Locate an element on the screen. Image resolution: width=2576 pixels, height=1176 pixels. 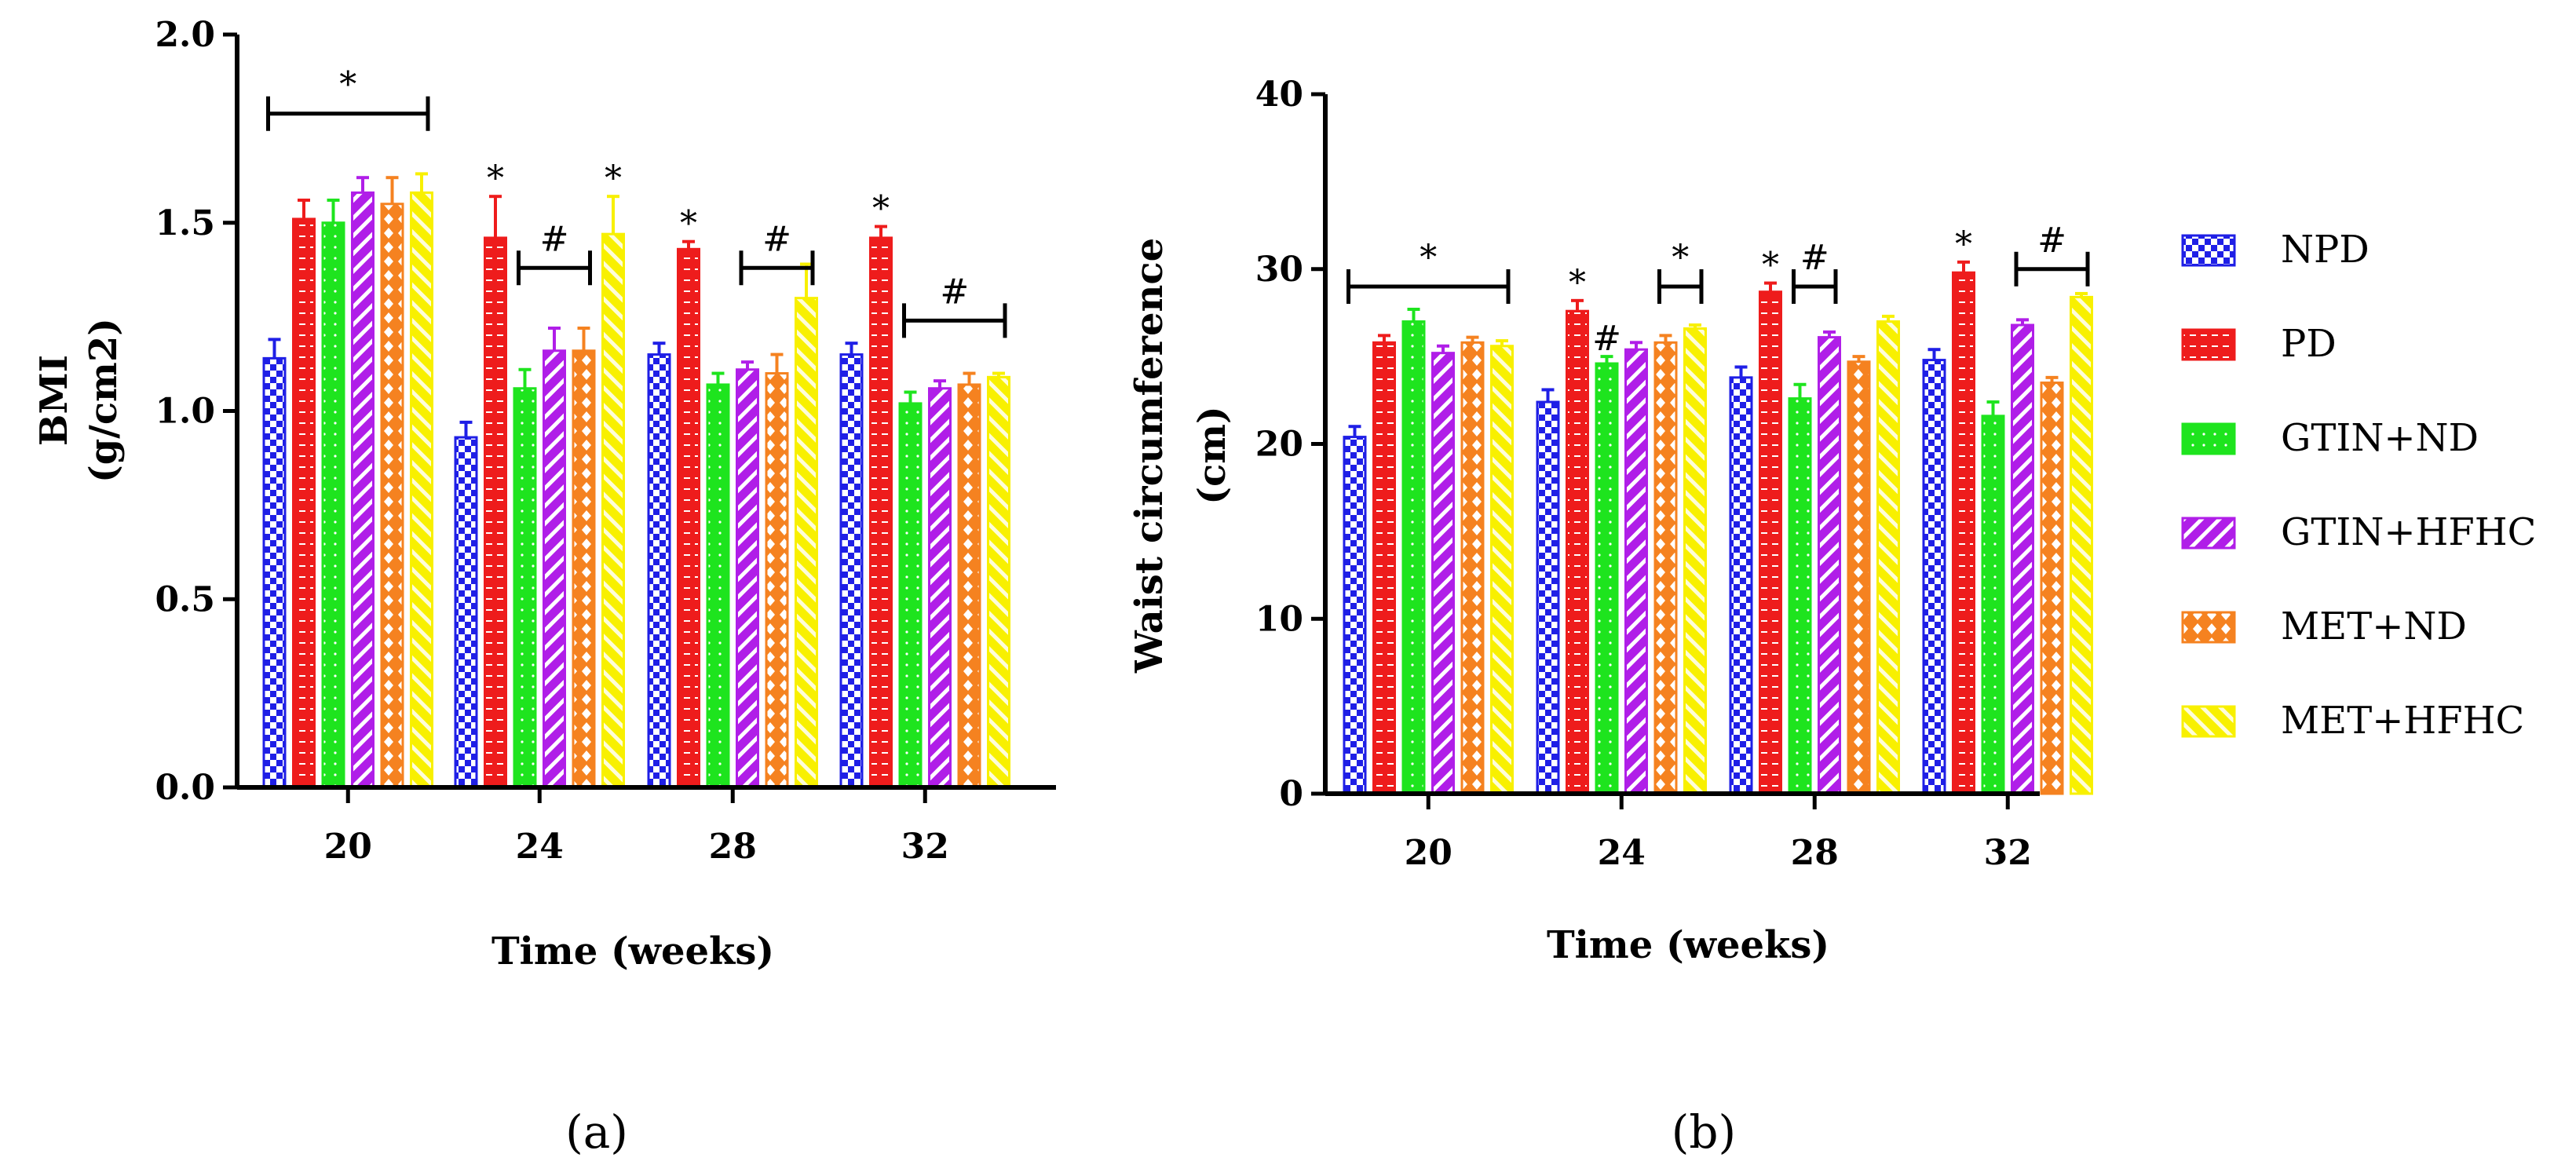
panel-a-y-axis-title-line1: BMI is located at coordinates (54, 400).